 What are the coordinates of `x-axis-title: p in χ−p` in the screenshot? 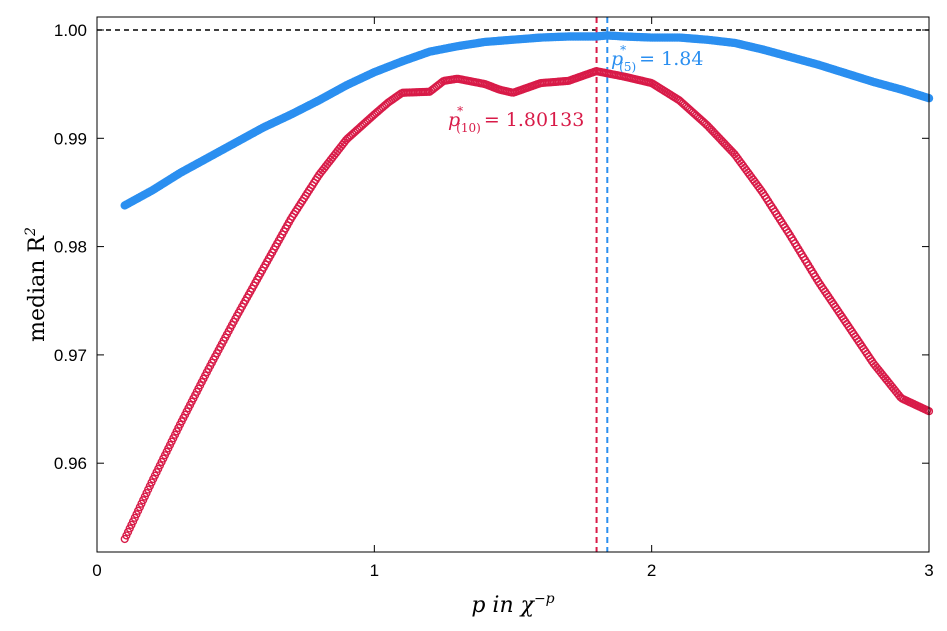 It's located at (512, 604).